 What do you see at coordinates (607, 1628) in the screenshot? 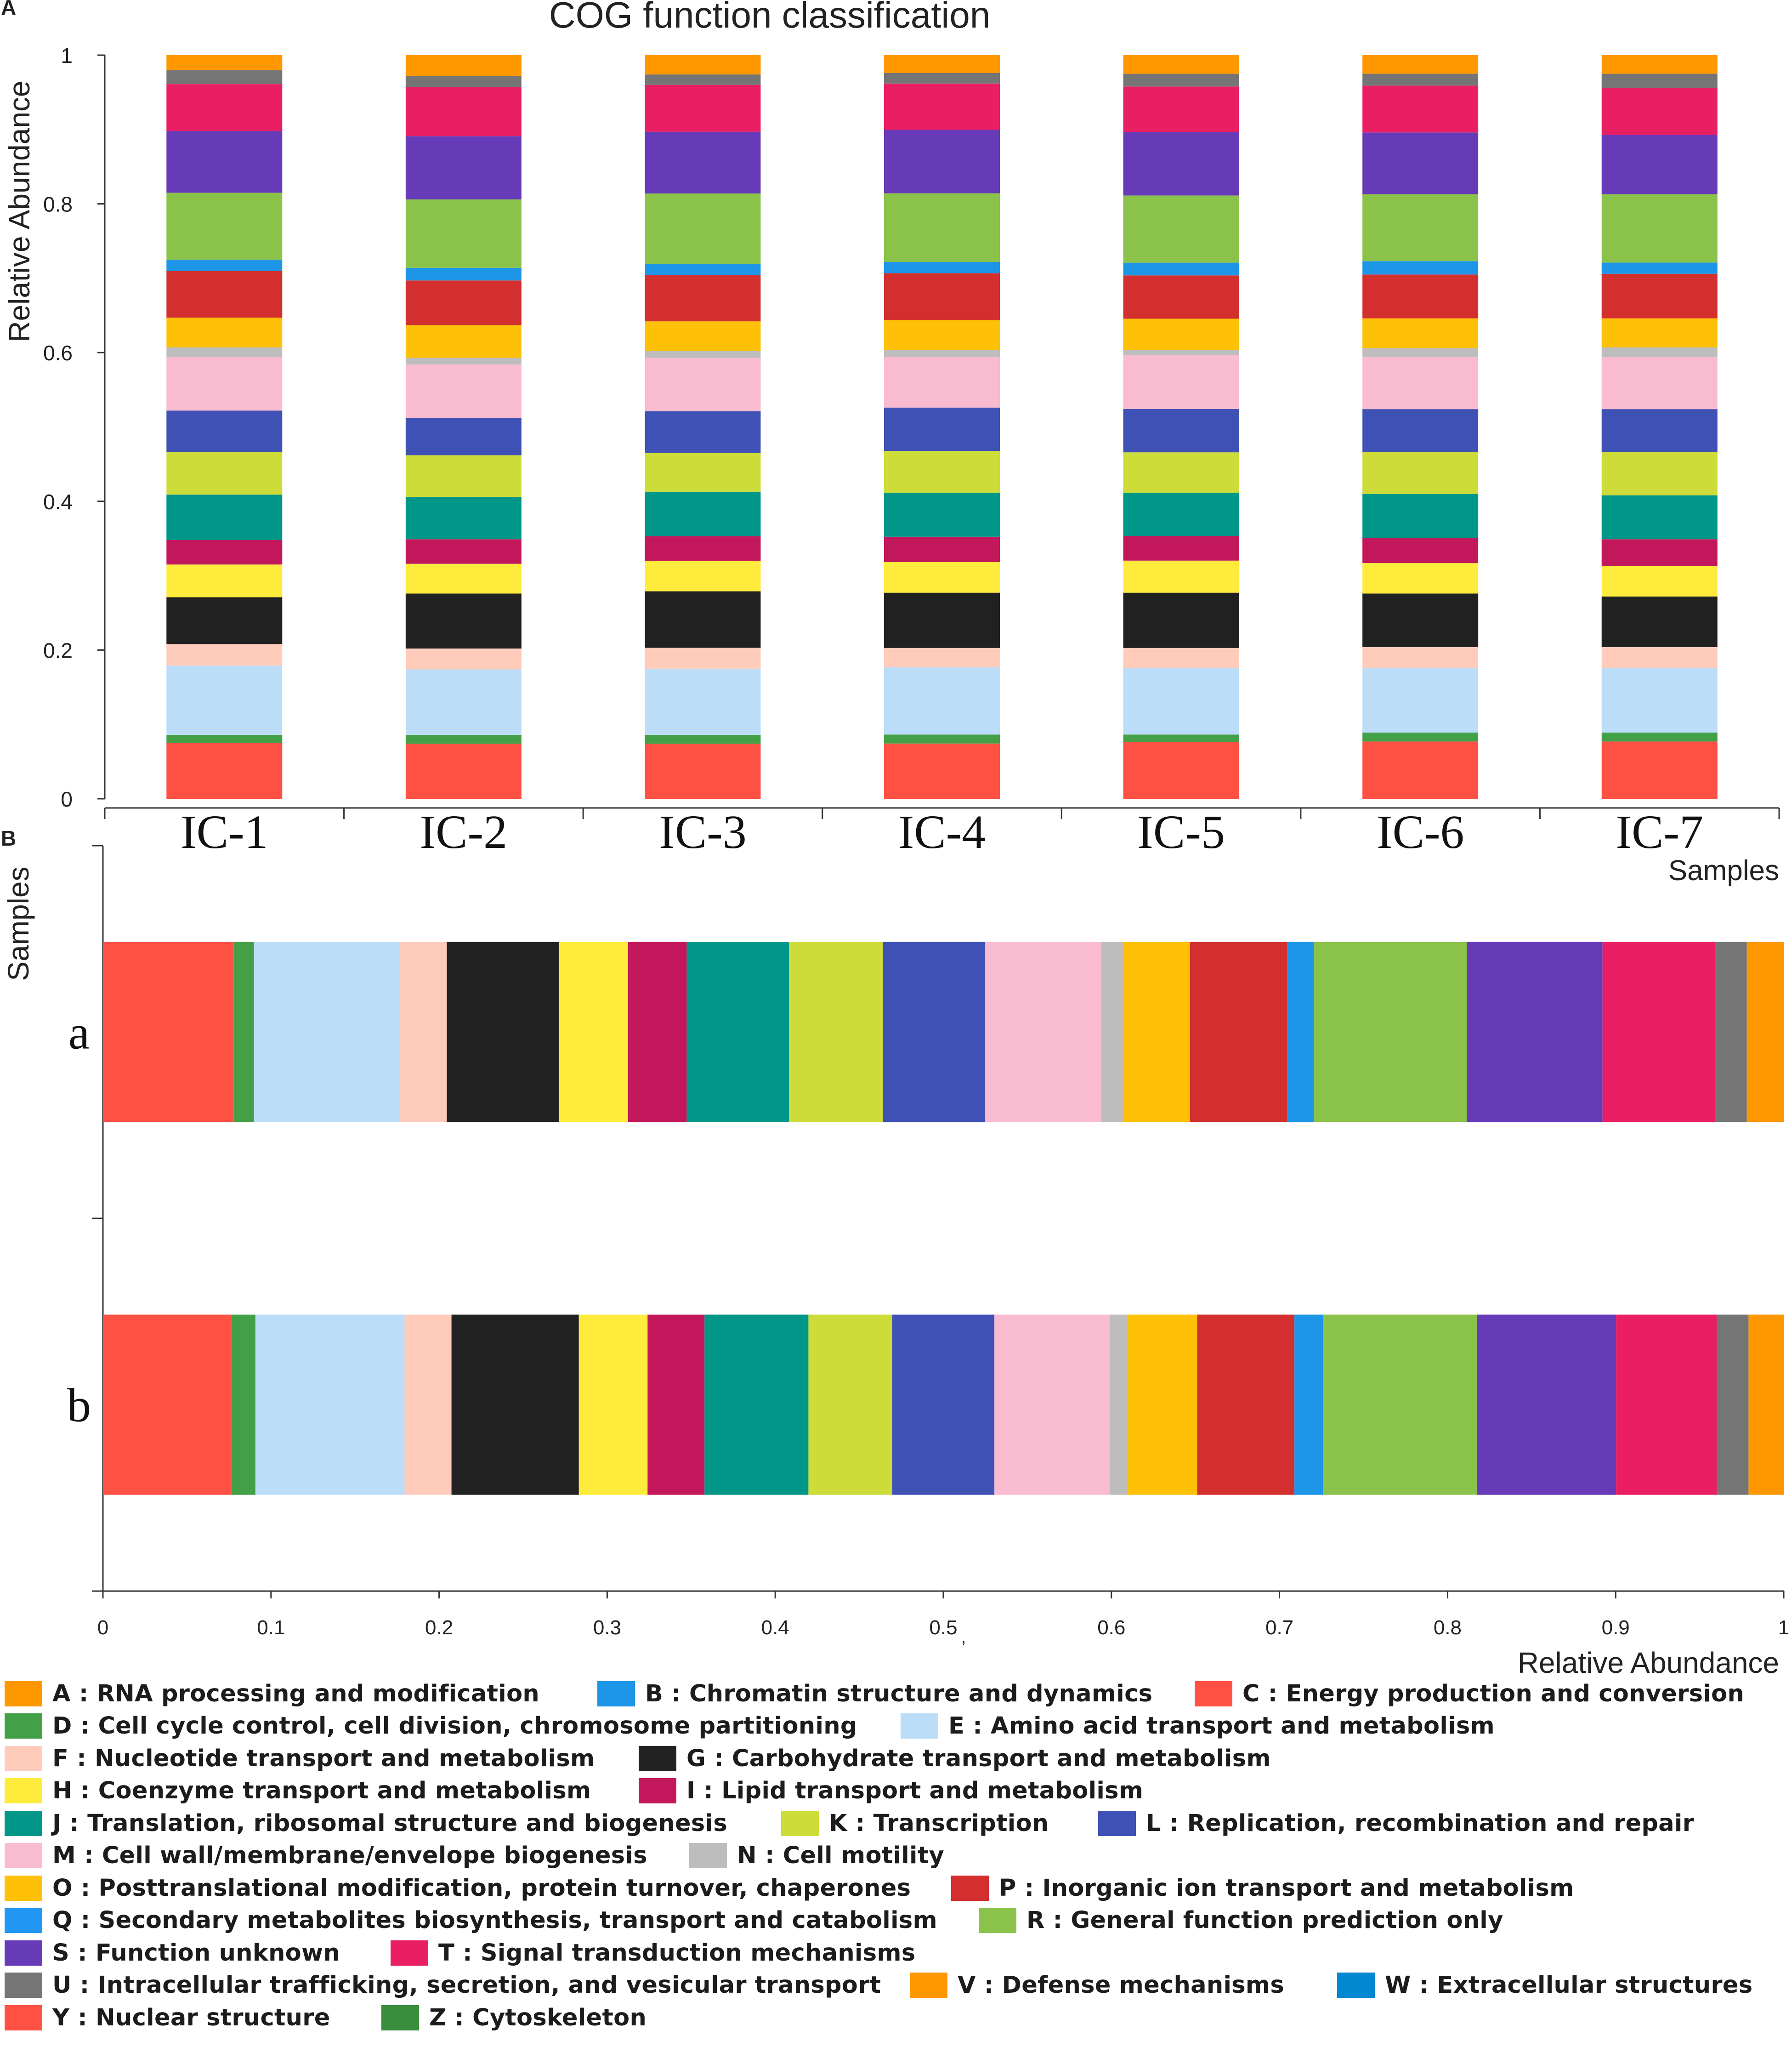
I see `chart-b-x-tick-label: 0.3` at bounding box center [607, 1628].